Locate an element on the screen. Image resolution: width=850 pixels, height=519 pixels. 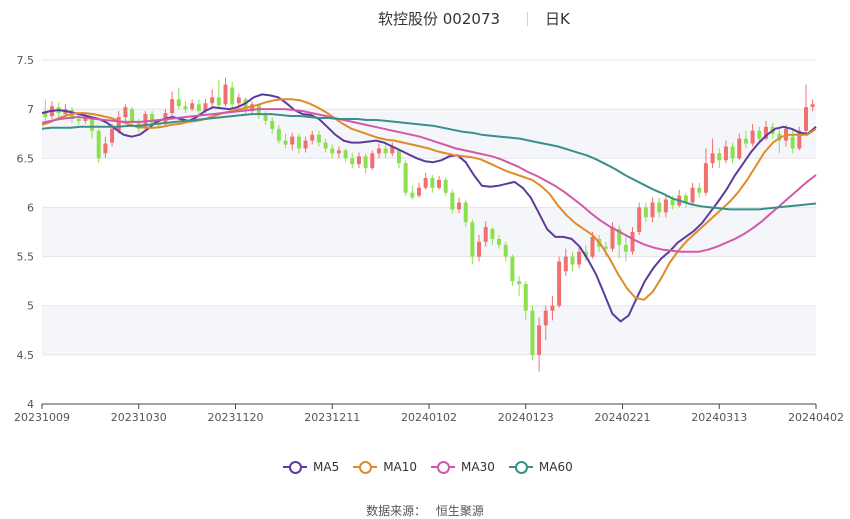
x-tick-label: 20240313 is located at coordinates (719, 417).